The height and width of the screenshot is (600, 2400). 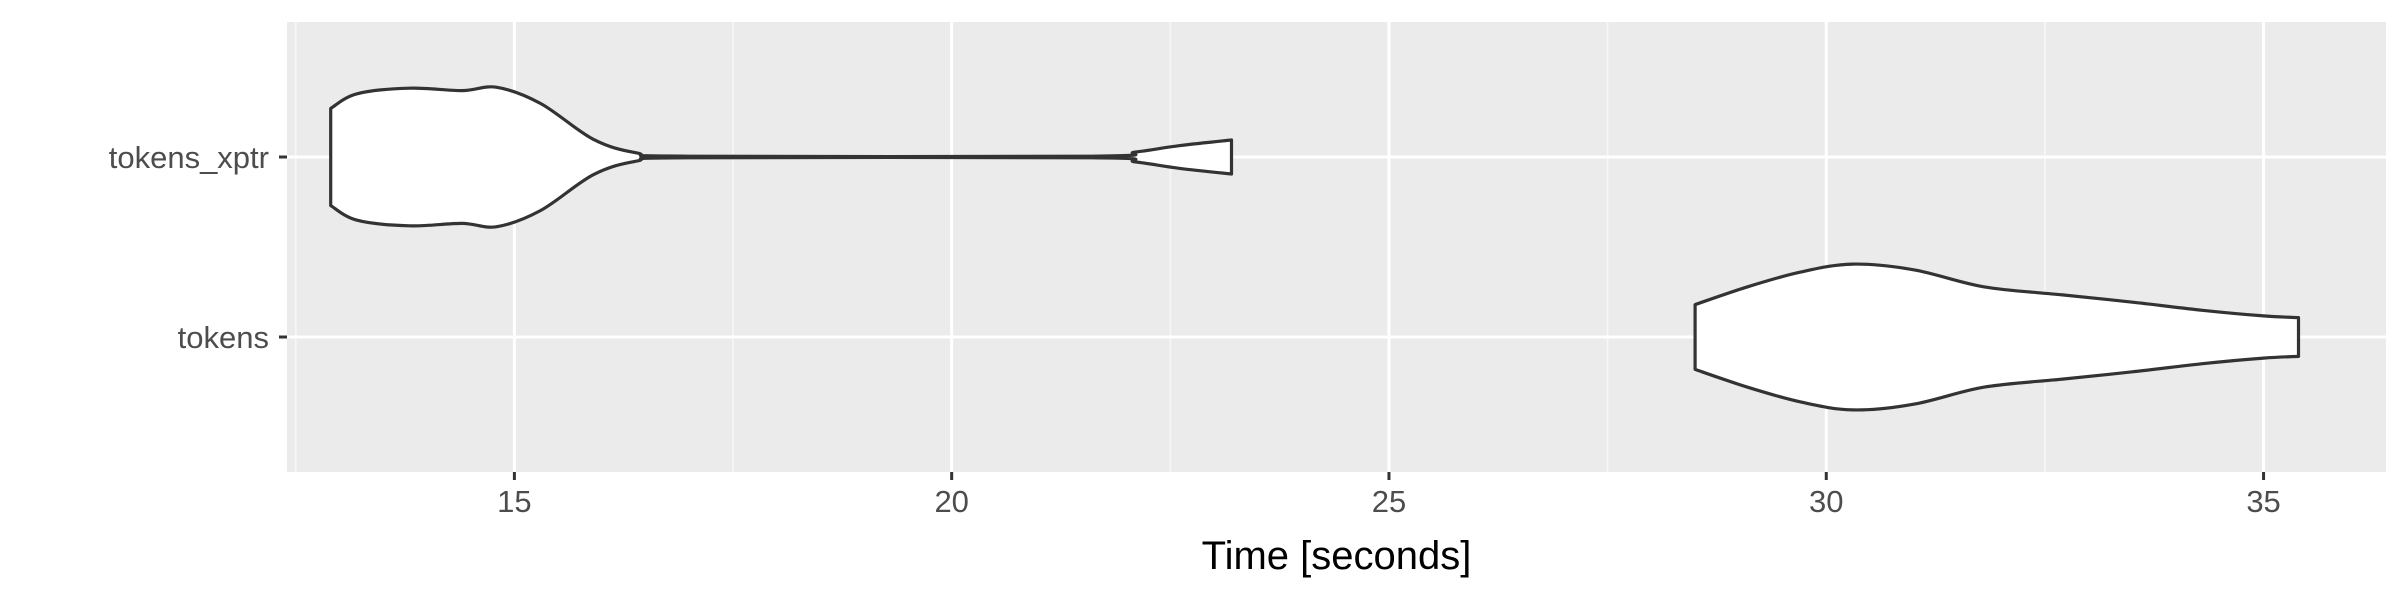 What do you see at coordinates (781, 157) in the screenshot?
I see `violin-tokens-xptr` at bounding box center [781, 157].